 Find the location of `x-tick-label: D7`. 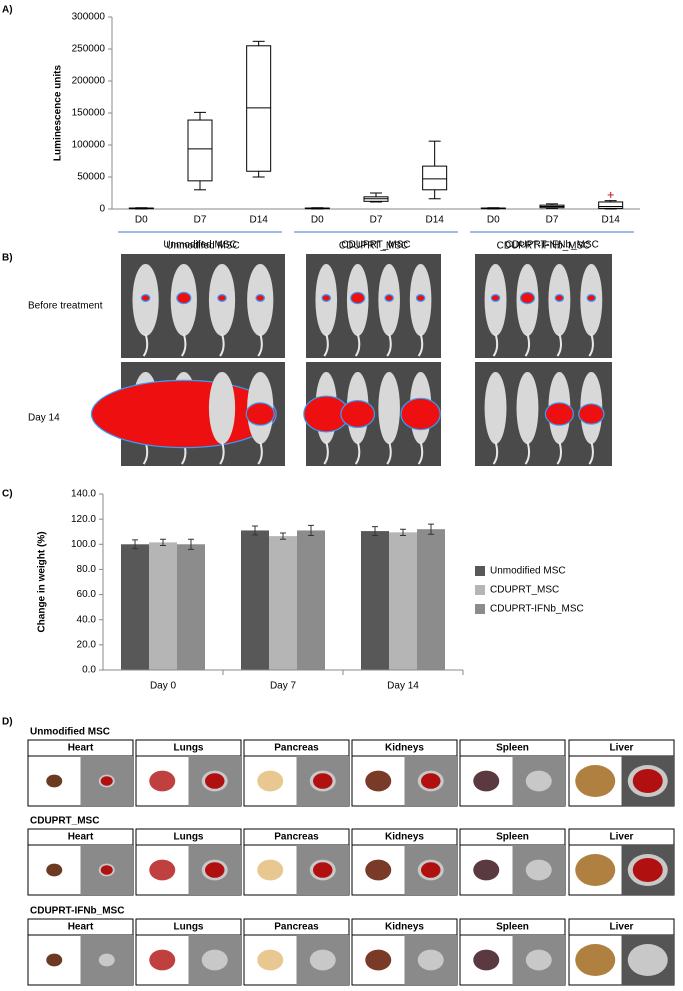

x-tick-label: D7 is located at coordinates (200, 220).